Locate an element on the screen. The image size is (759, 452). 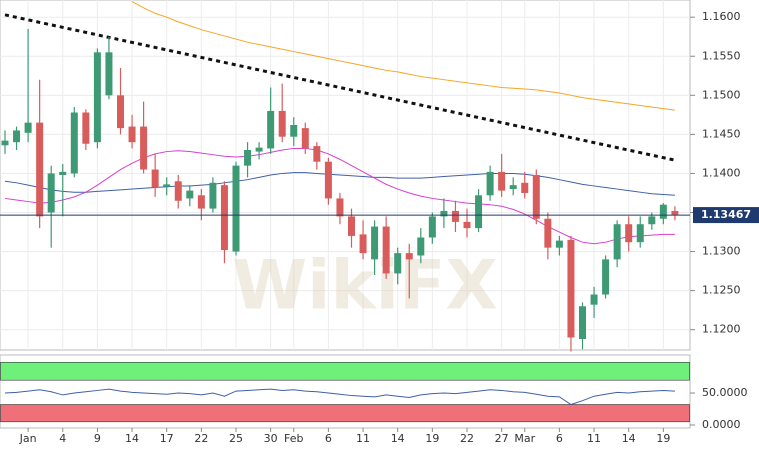
x-tick-label: 27 is located at coordinates (502, 438).